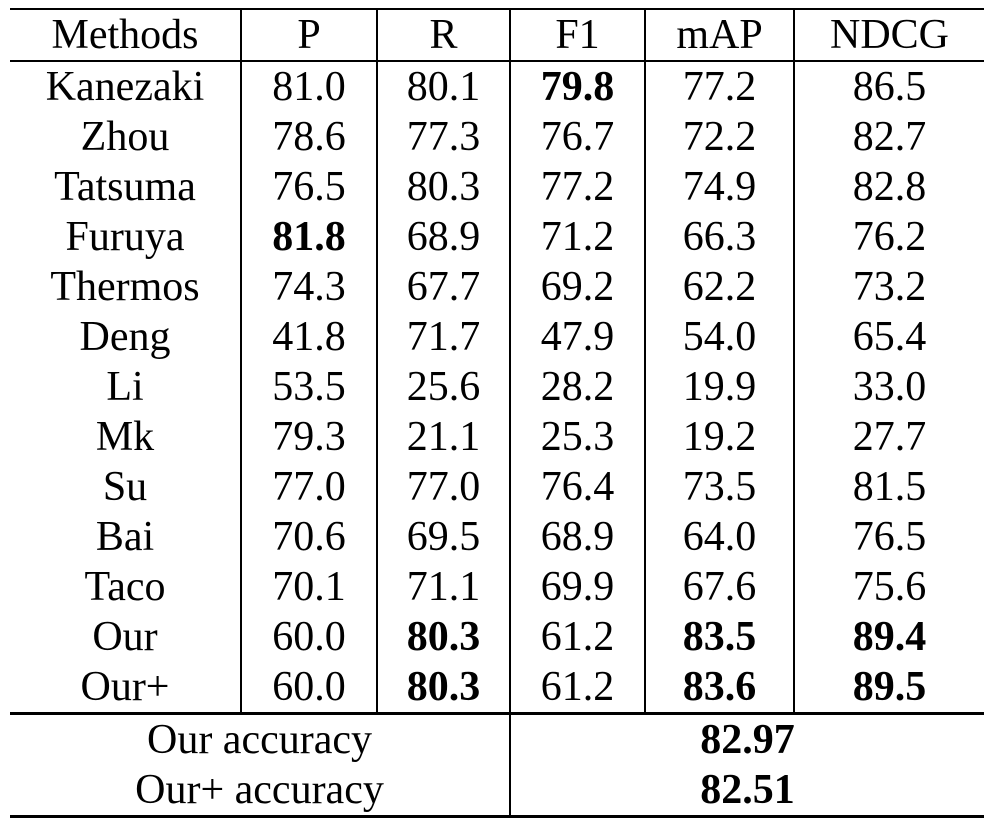 Image resolution: width=994 pixels, height=835 pixels. I want to click on table-row: Deng 41.8 71.7 47.9 54.0 65.4, so click(497, 337).